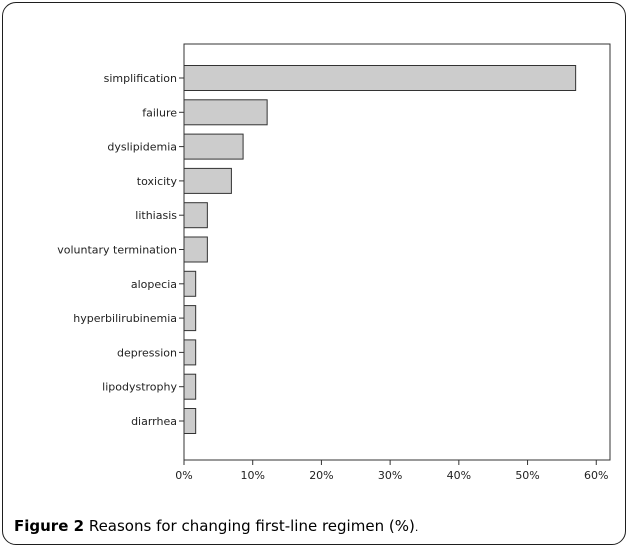 Image resolution: width=630 pixels, height=549 pixels. Describe the element at coordinates (156, 215) in the screenshot. I see `y-tick-label: lithiasis` at that location.